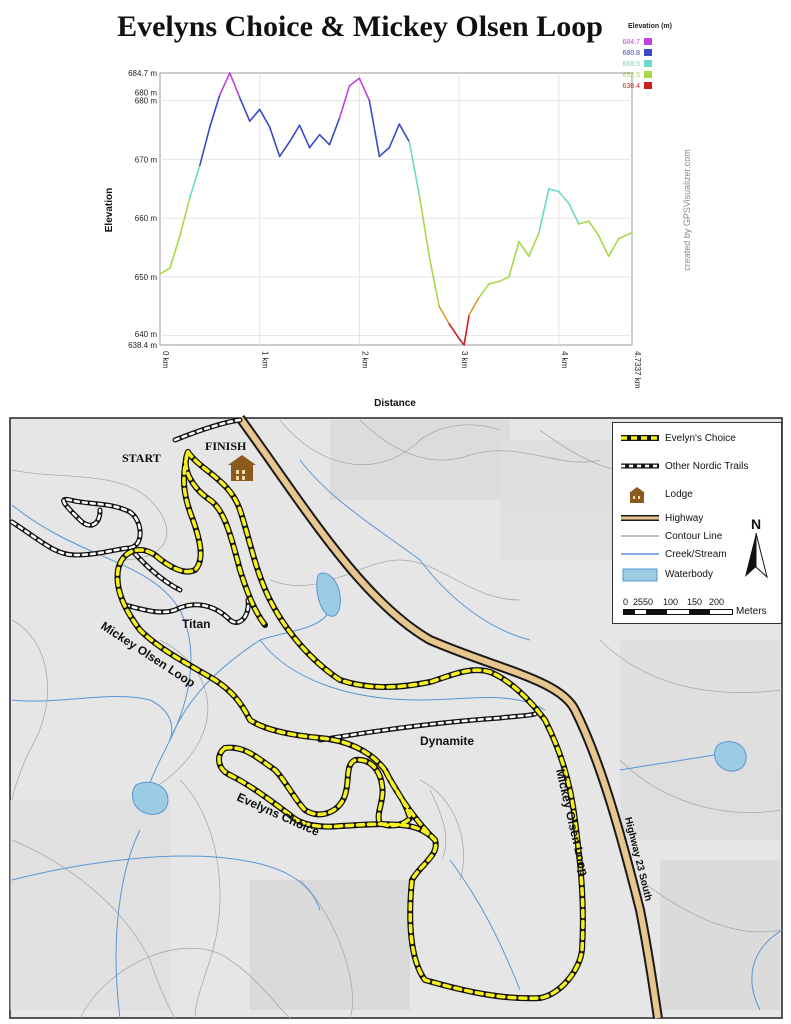 This screenshot has width=791, height=1024. I want to click on page-title: Evelyns Choice & Mickey Olsen Loop, so click(360, 26).